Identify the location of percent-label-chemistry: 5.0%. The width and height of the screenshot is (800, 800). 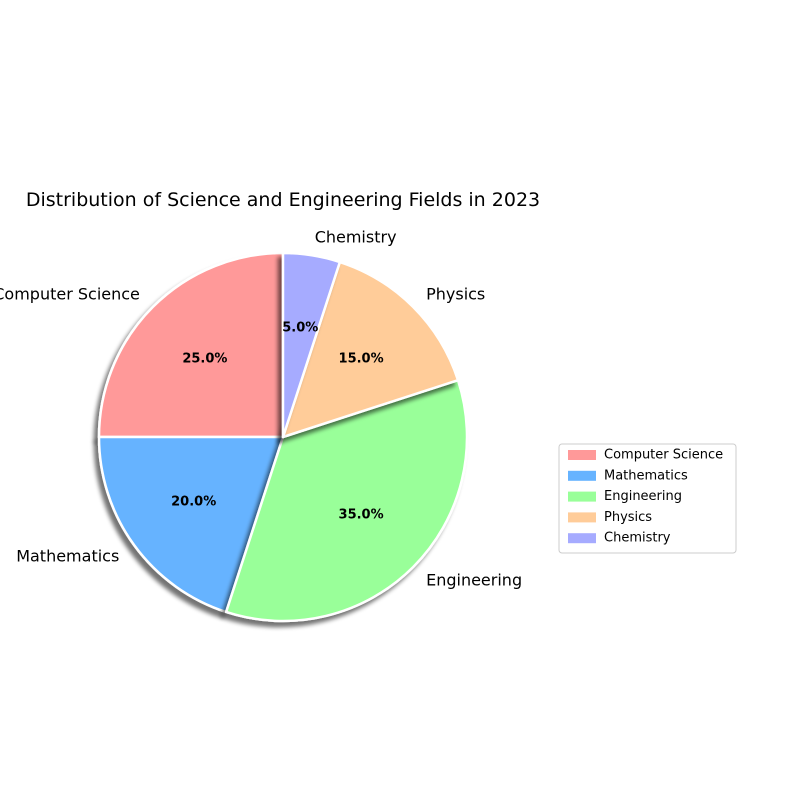
(300, 328).